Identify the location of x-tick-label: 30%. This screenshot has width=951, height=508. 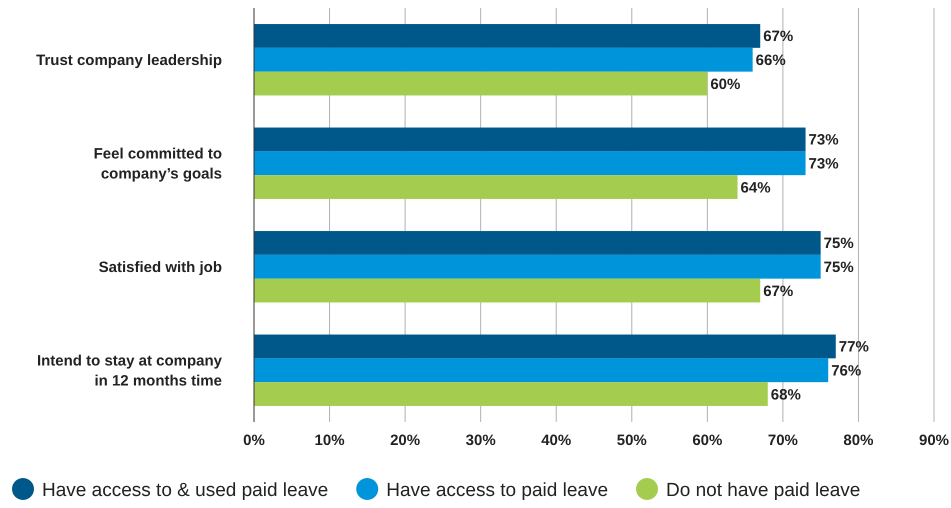
(481, 440).